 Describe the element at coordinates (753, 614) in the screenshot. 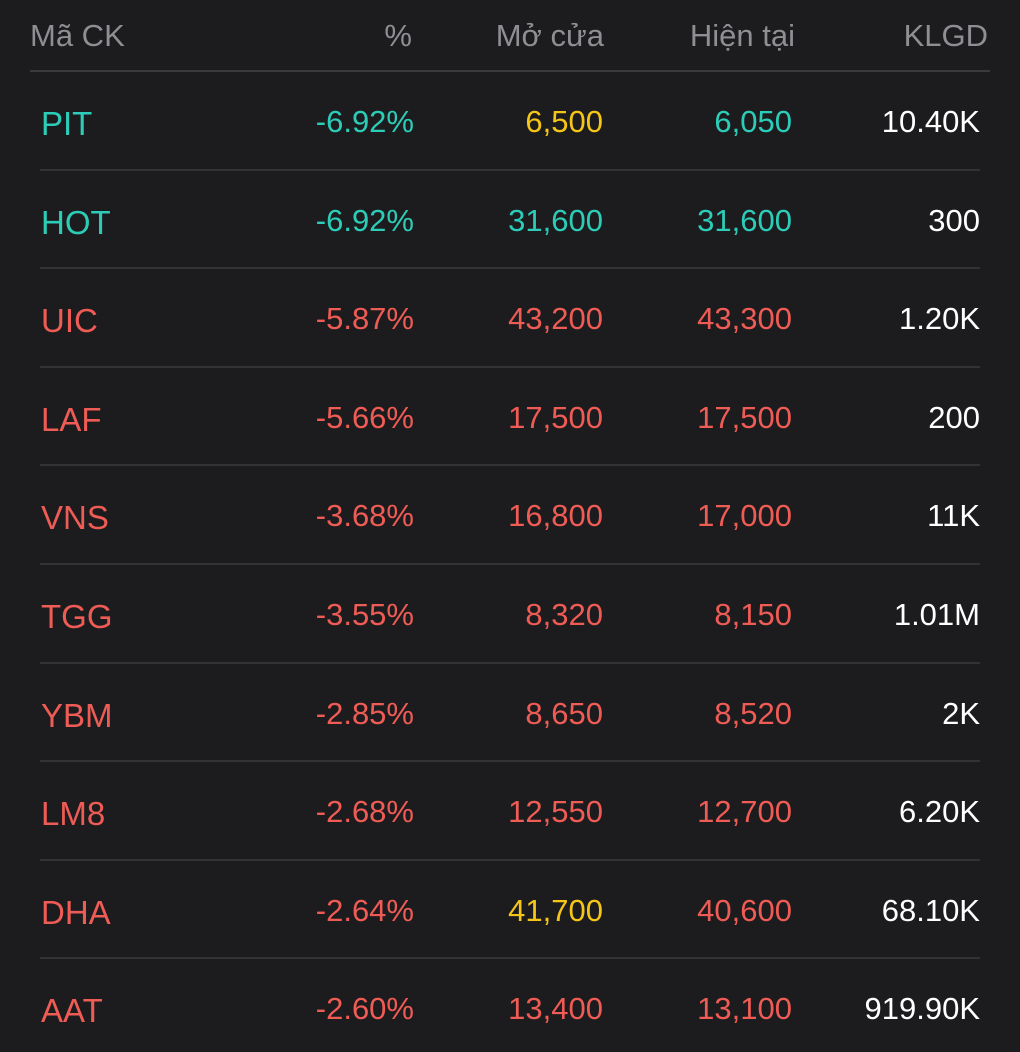

I see `current-price: 8,150` at that location.